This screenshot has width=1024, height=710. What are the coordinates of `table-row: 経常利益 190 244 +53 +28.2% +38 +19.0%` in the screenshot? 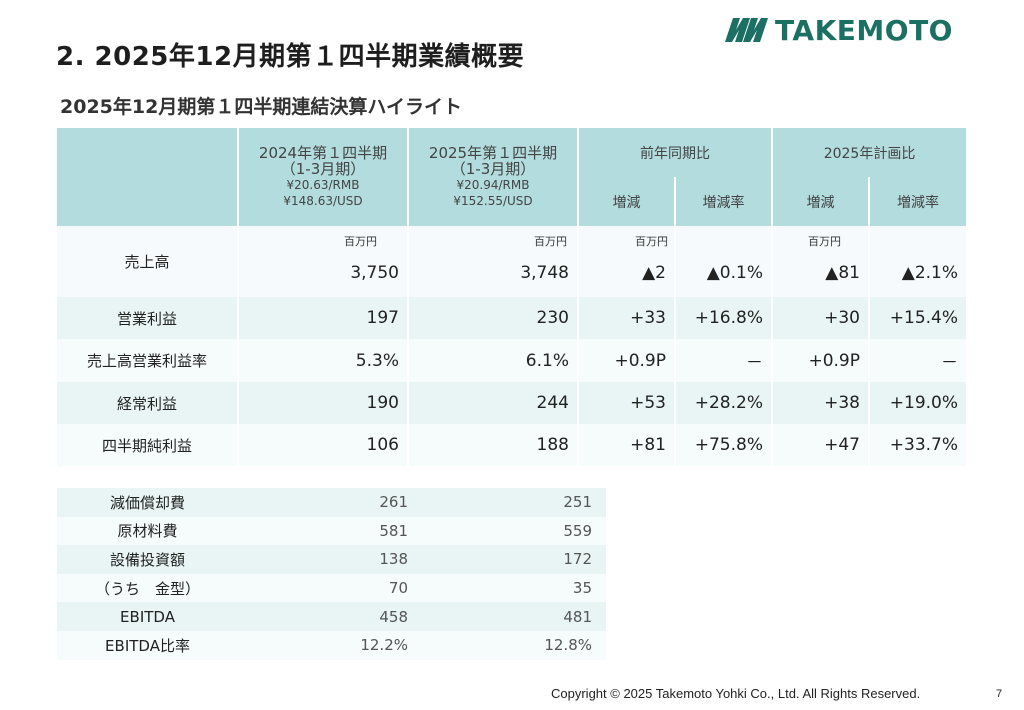 It's located at (512, 403).